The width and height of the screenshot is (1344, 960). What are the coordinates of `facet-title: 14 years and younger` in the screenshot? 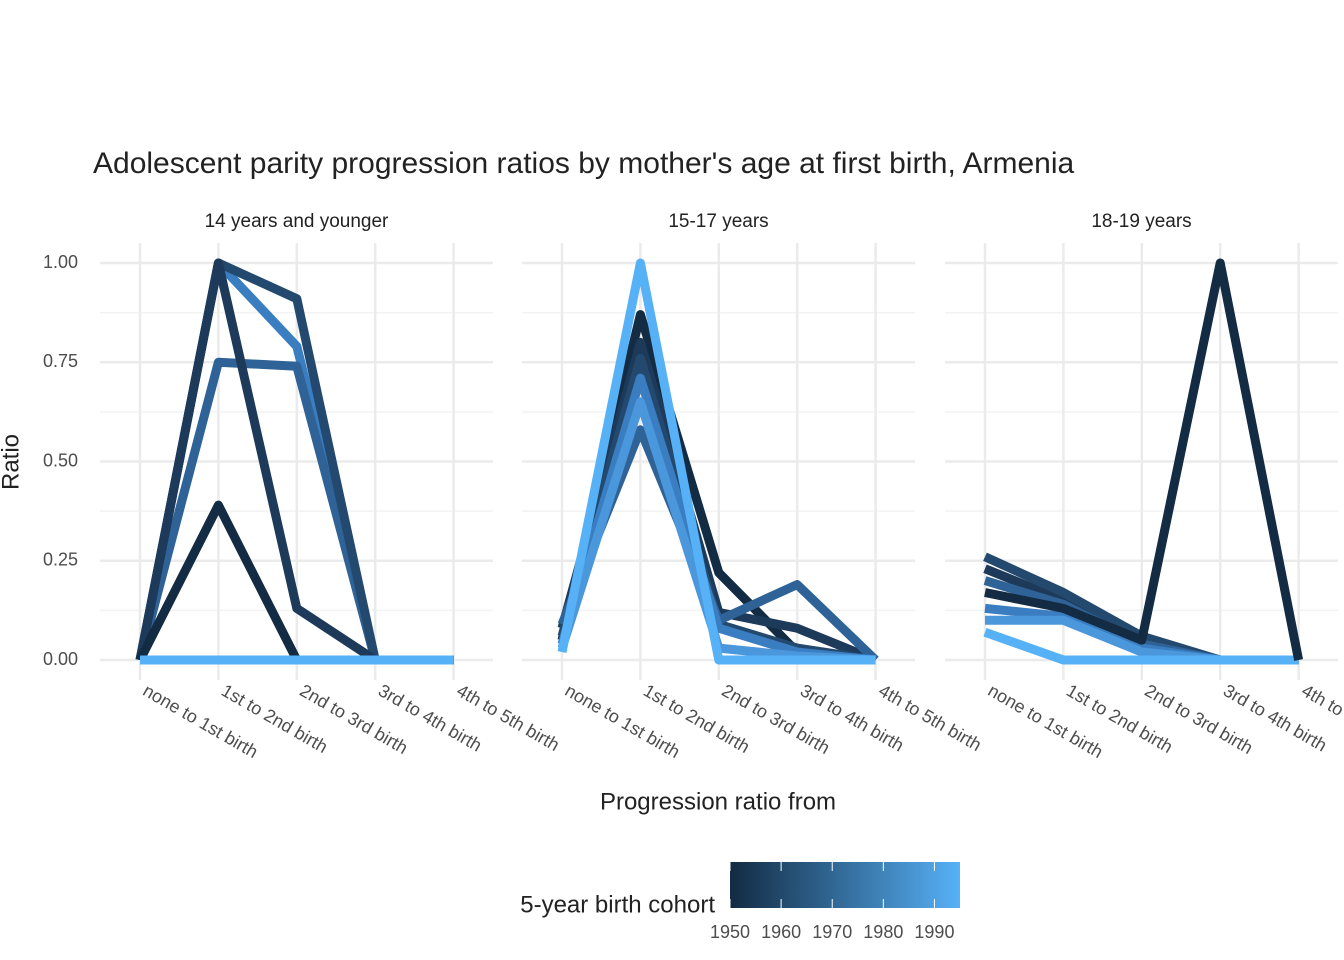 It's located at (297, 221).